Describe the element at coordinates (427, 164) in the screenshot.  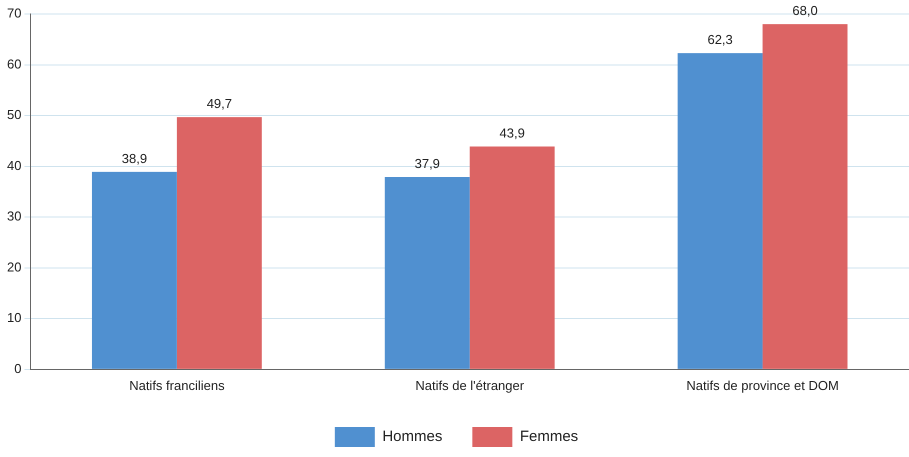
I see `data-label: 37,9` at that location.